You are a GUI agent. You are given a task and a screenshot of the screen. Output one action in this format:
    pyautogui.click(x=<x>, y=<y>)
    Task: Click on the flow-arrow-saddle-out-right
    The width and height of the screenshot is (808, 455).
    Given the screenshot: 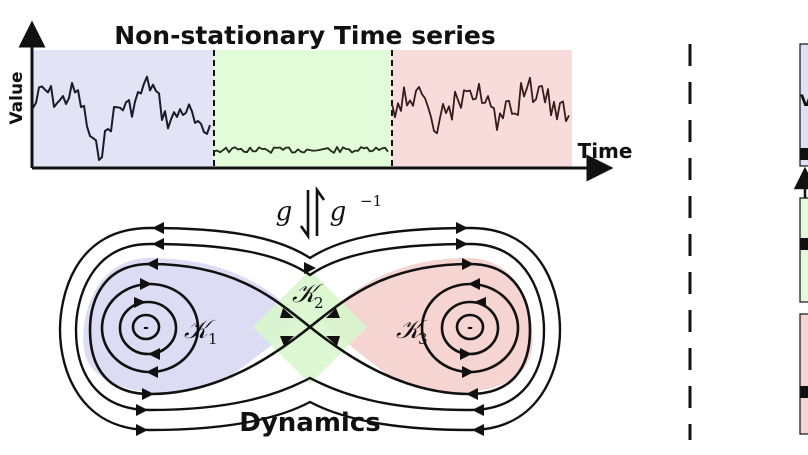 What is the action you would take?
    pyautogui.click(x=333, y=313)
    